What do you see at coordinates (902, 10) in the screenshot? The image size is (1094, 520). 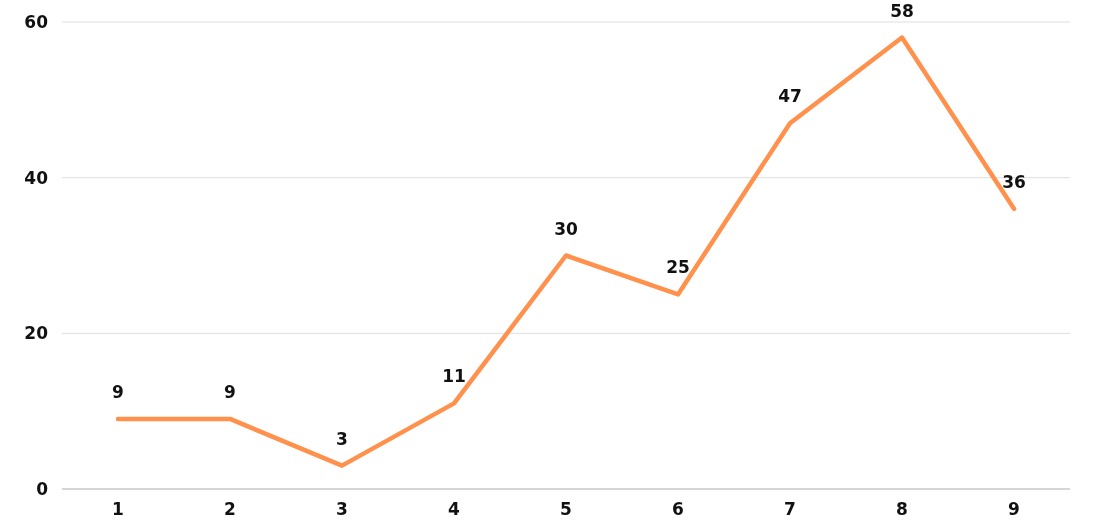 I see `data-label: 58` at bounding box center [902, 10].